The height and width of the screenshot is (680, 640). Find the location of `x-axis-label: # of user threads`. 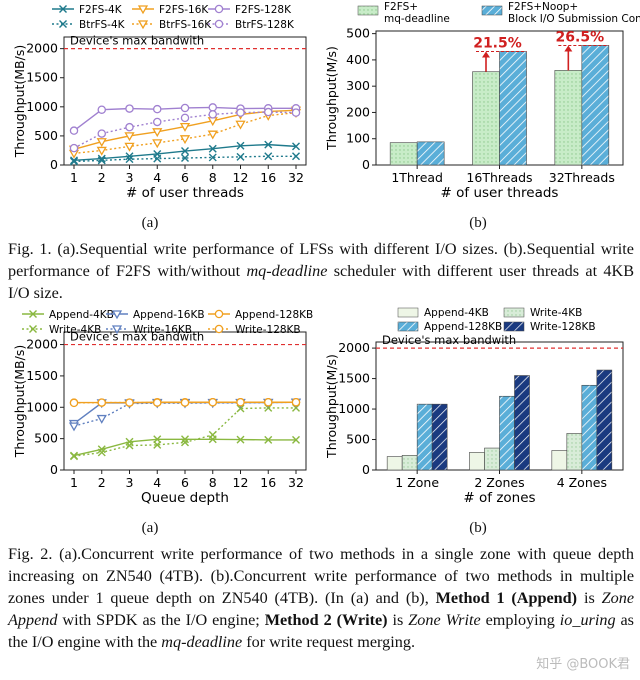

x-axis-label: # of user threads is located at coordinates (185, 193).